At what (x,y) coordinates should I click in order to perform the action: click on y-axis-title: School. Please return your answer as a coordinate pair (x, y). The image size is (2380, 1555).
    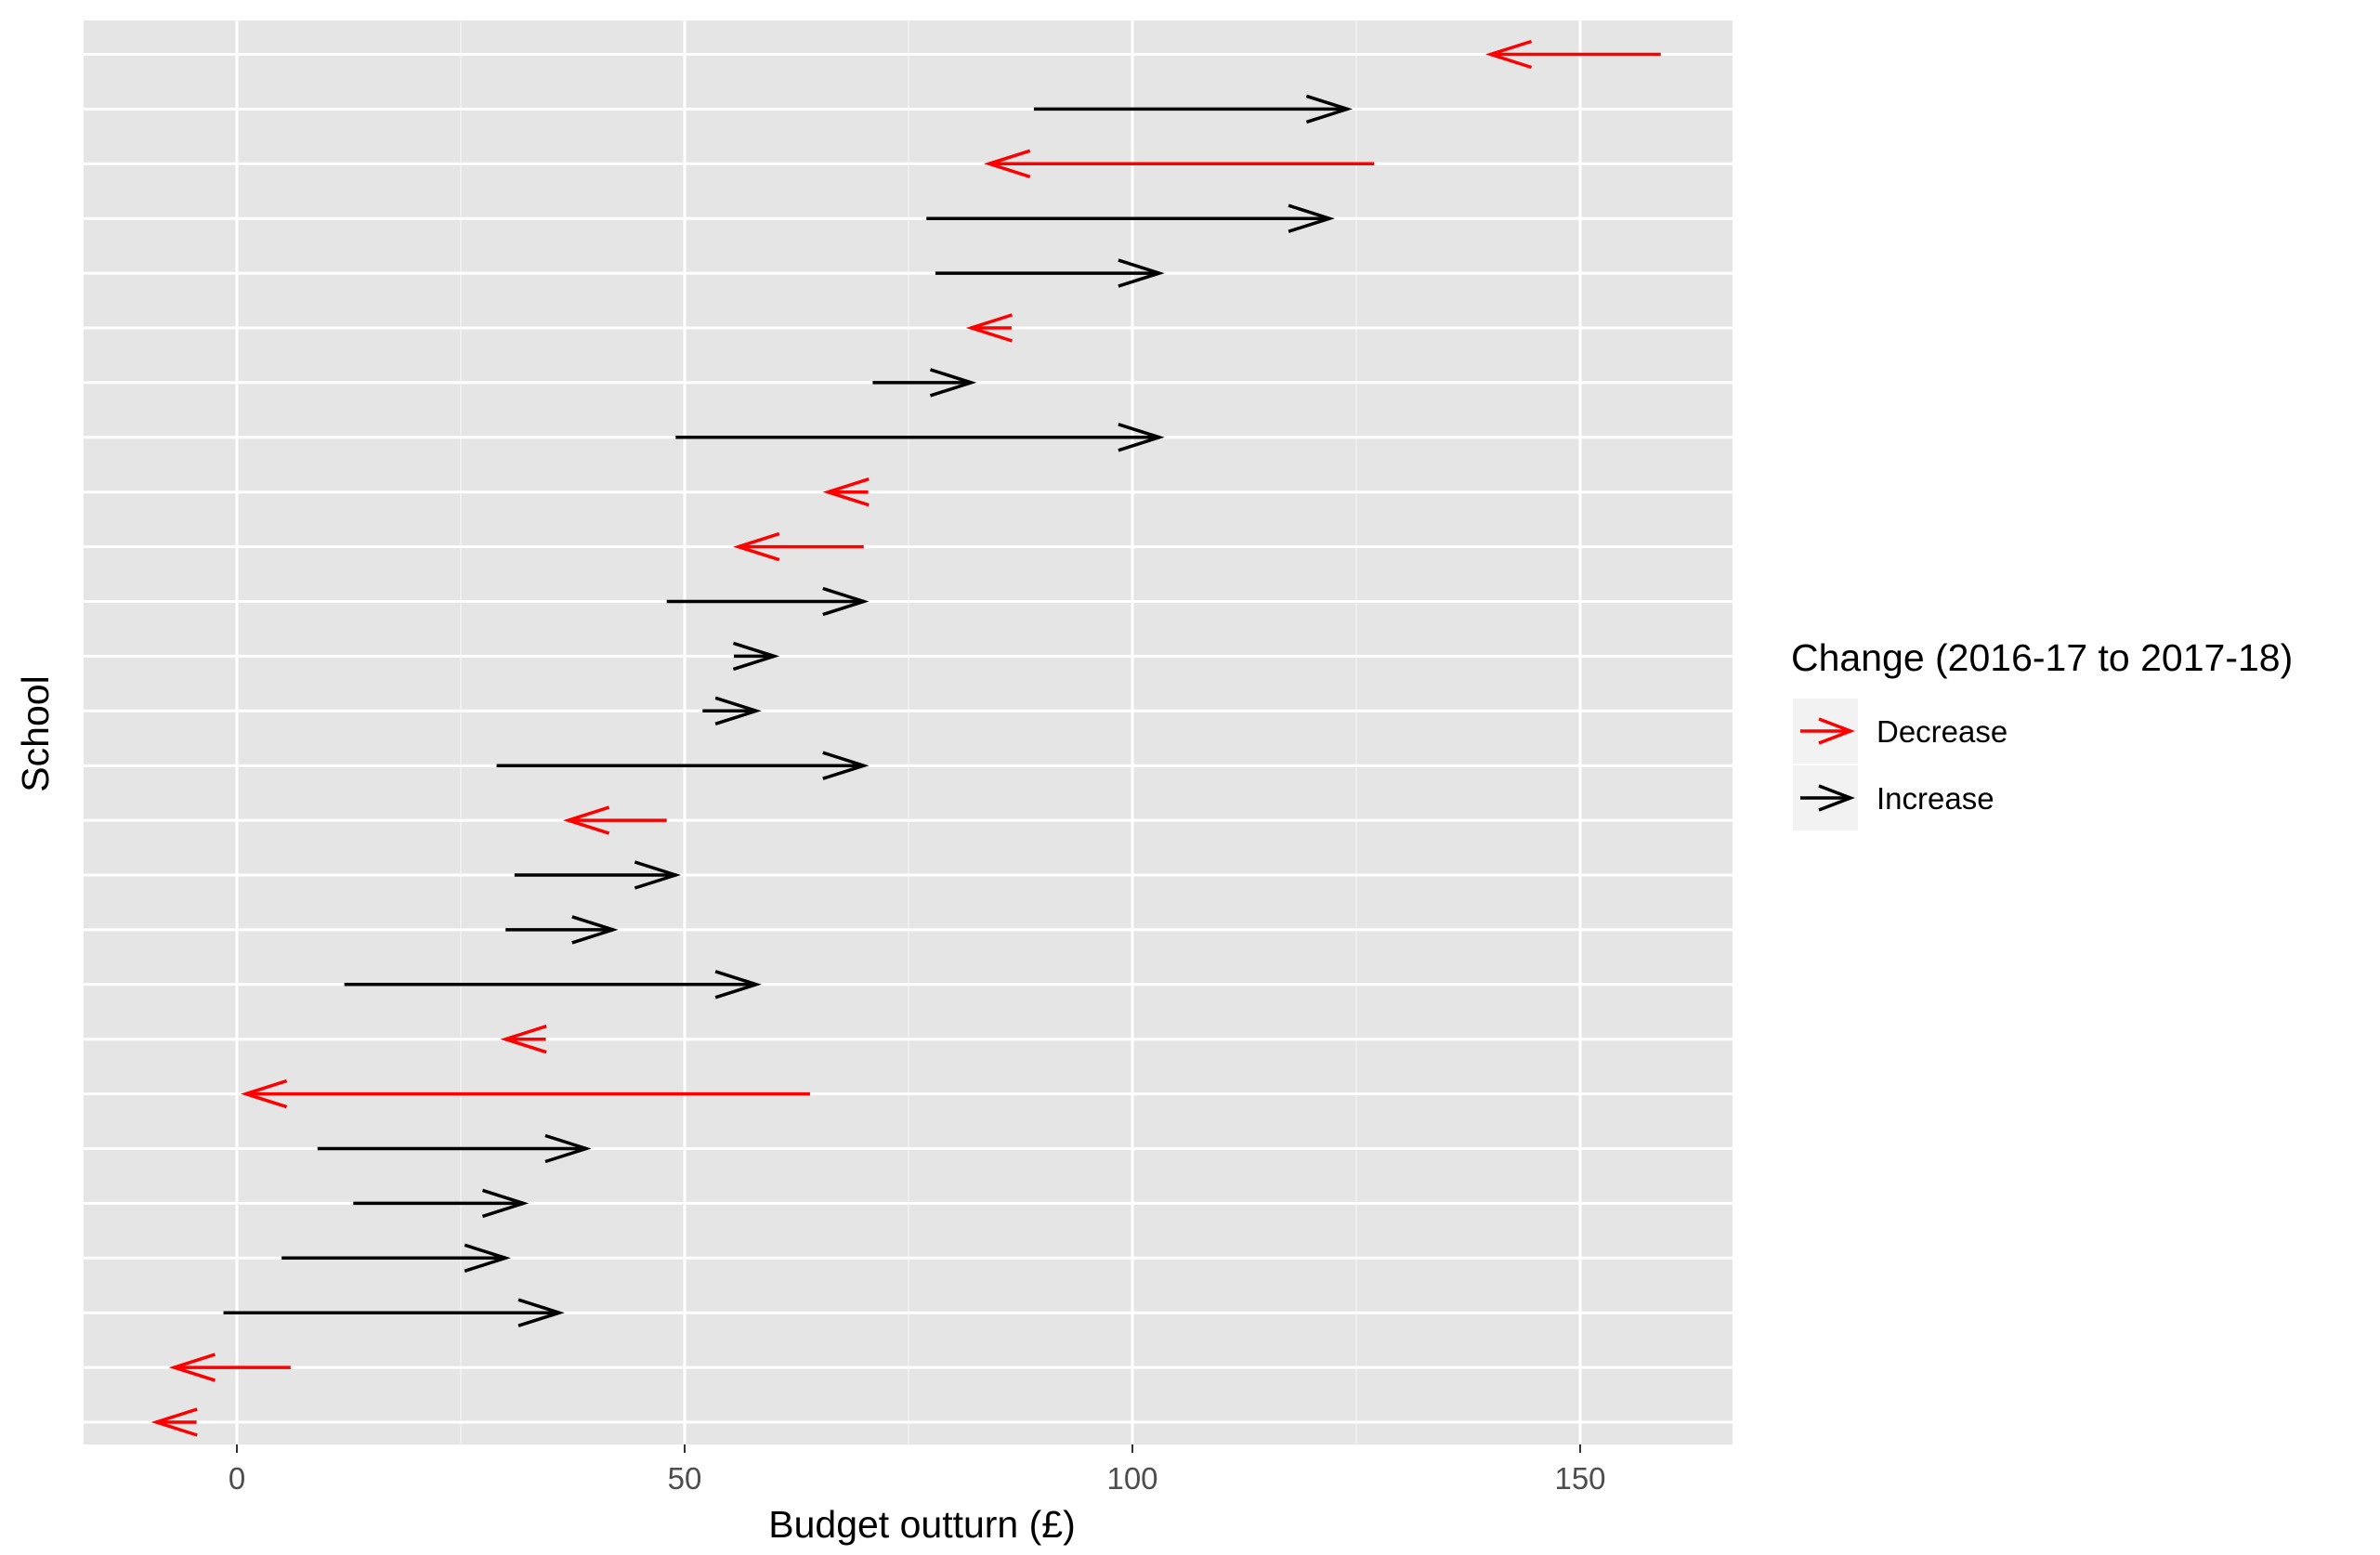
    Looking at the image, I should click on (35, 733).